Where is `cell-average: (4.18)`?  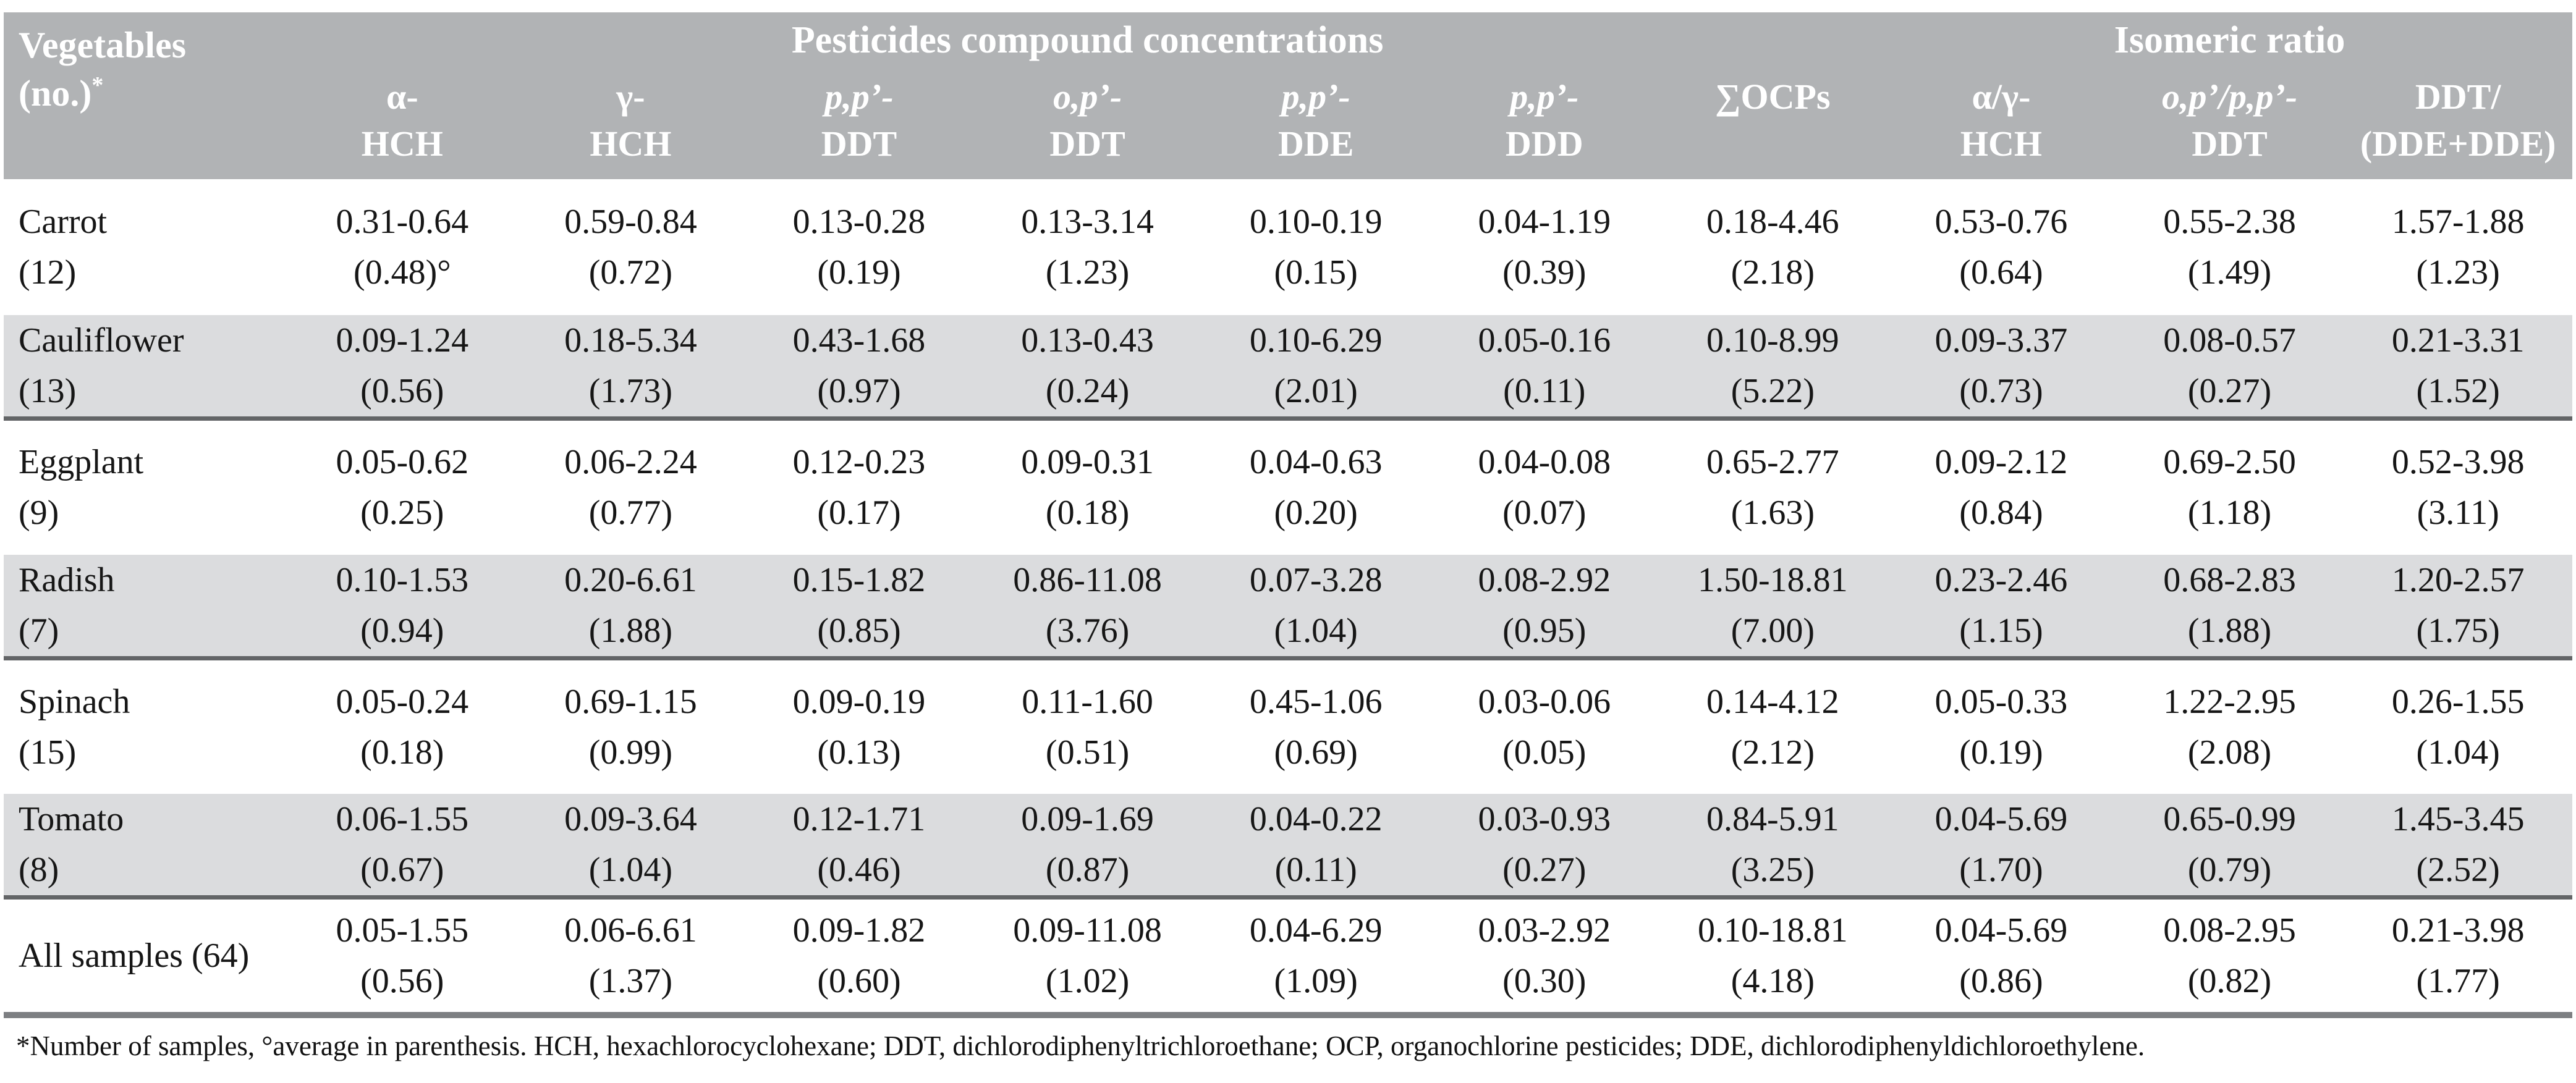 cell-average: (4.18) is located at coordinates (1773, 980).